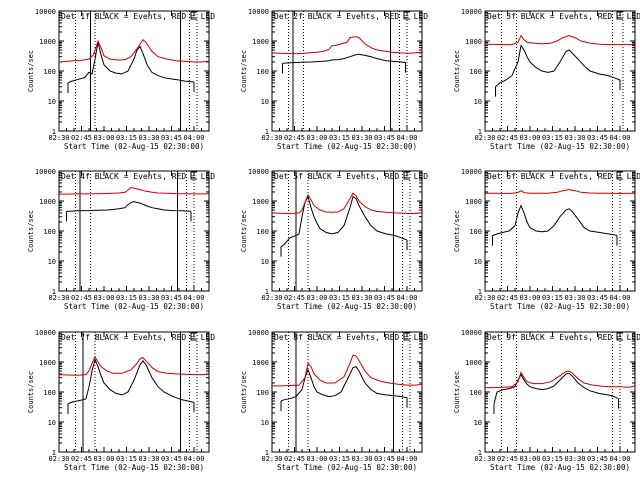 The height and width of the screenshot is (480, 640). I want to click on panel-title: Det 2f BLACK = Events, RED = LLD, so click(351, 16).